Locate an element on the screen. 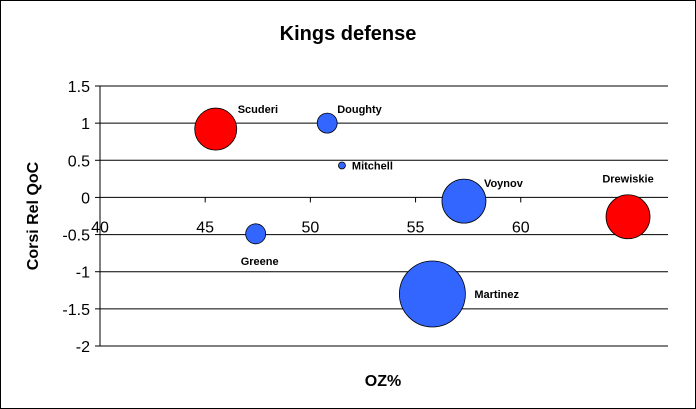  y-tick-label: 1.5 is located at coordinates (79, 87).